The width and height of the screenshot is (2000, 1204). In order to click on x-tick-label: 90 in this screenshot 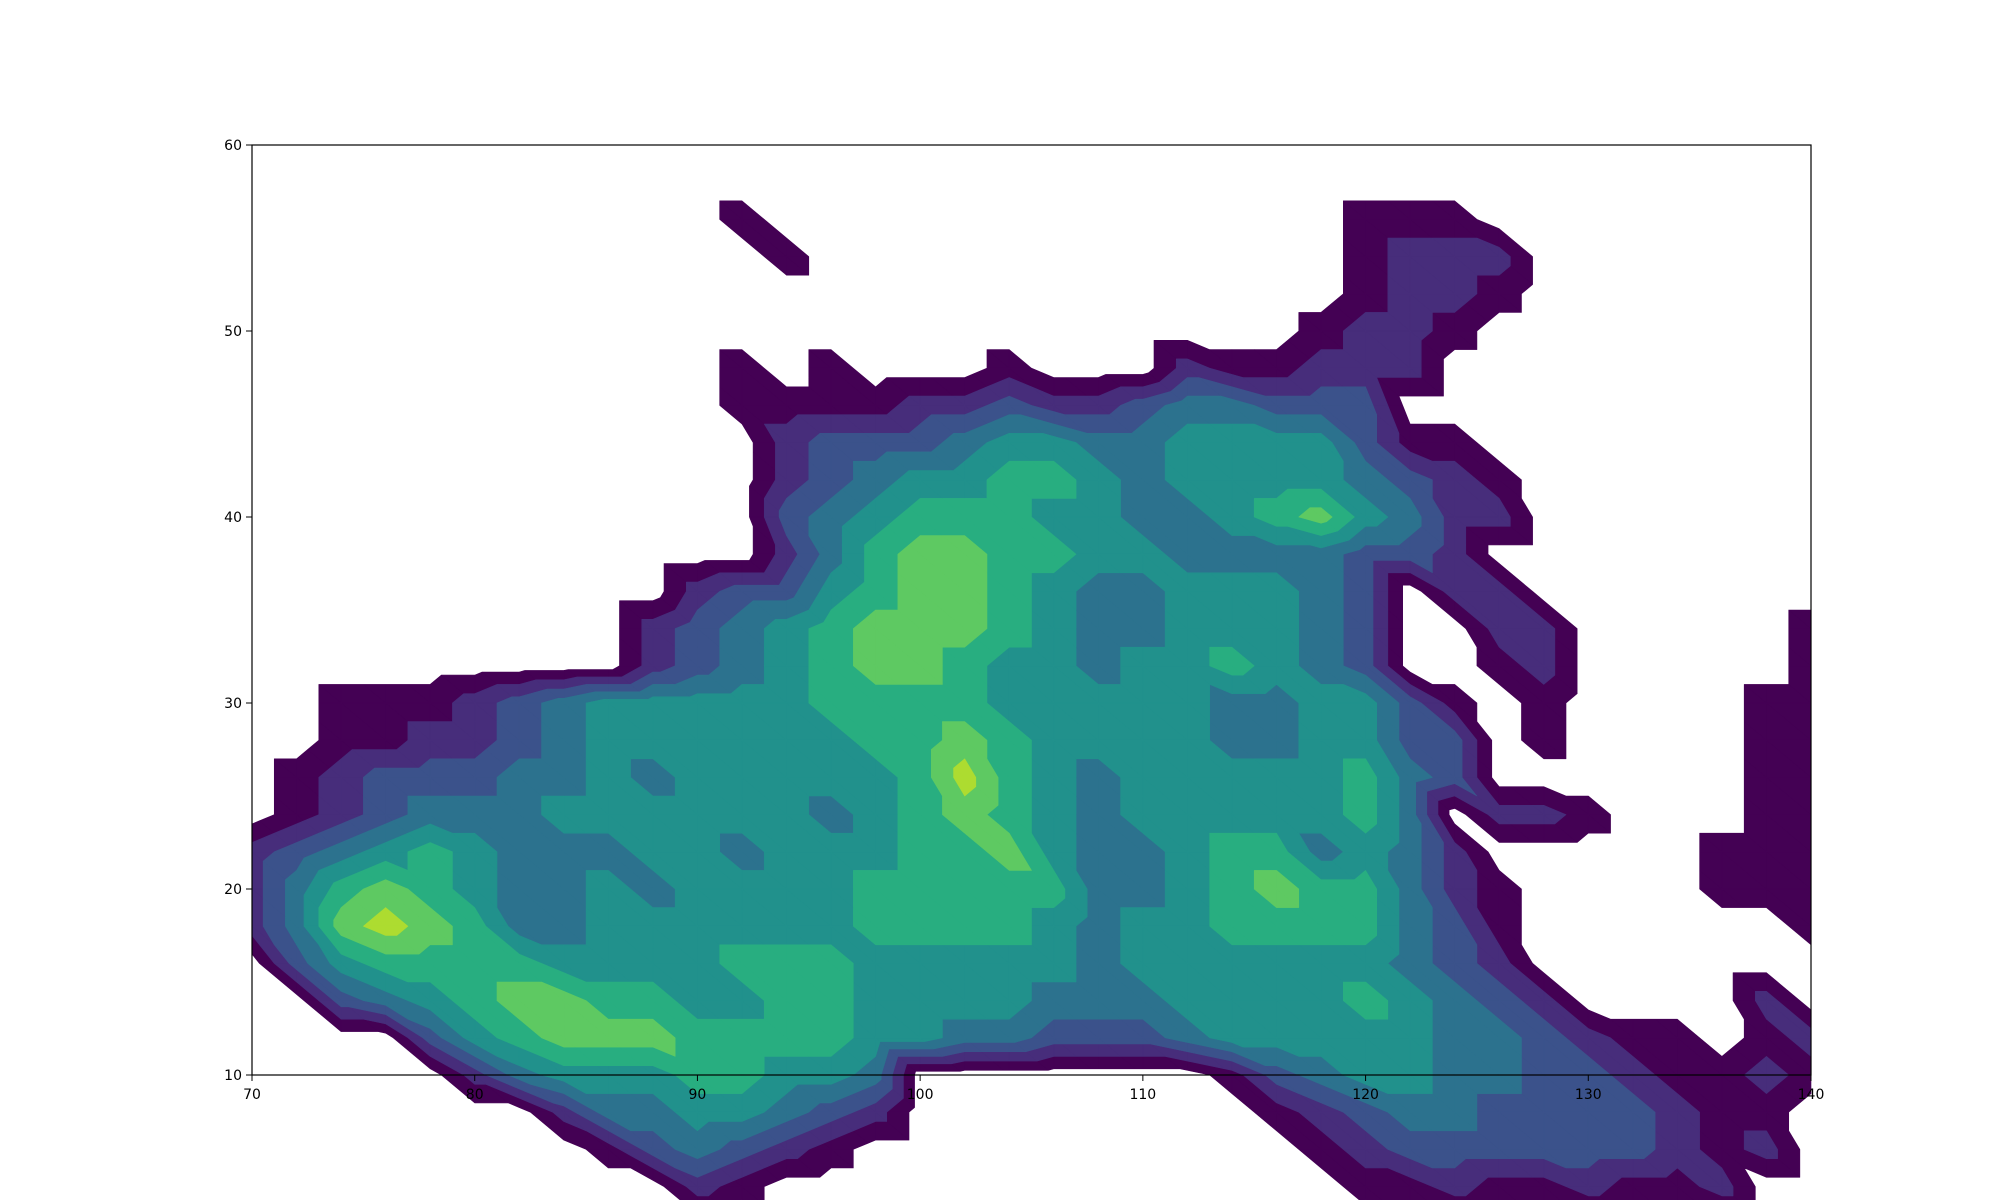, I will do `click(698, 1095)`.